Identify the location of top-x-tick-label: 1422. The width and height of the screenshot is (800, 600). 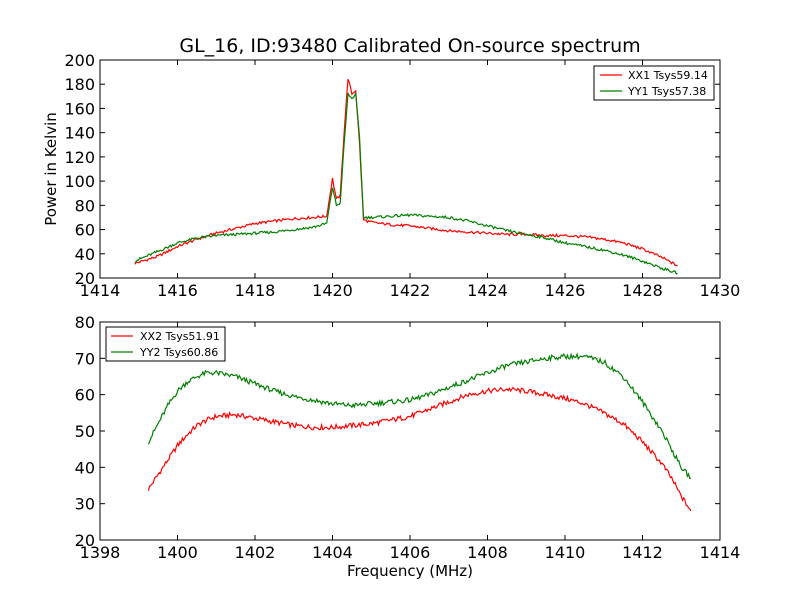
(410, 290).